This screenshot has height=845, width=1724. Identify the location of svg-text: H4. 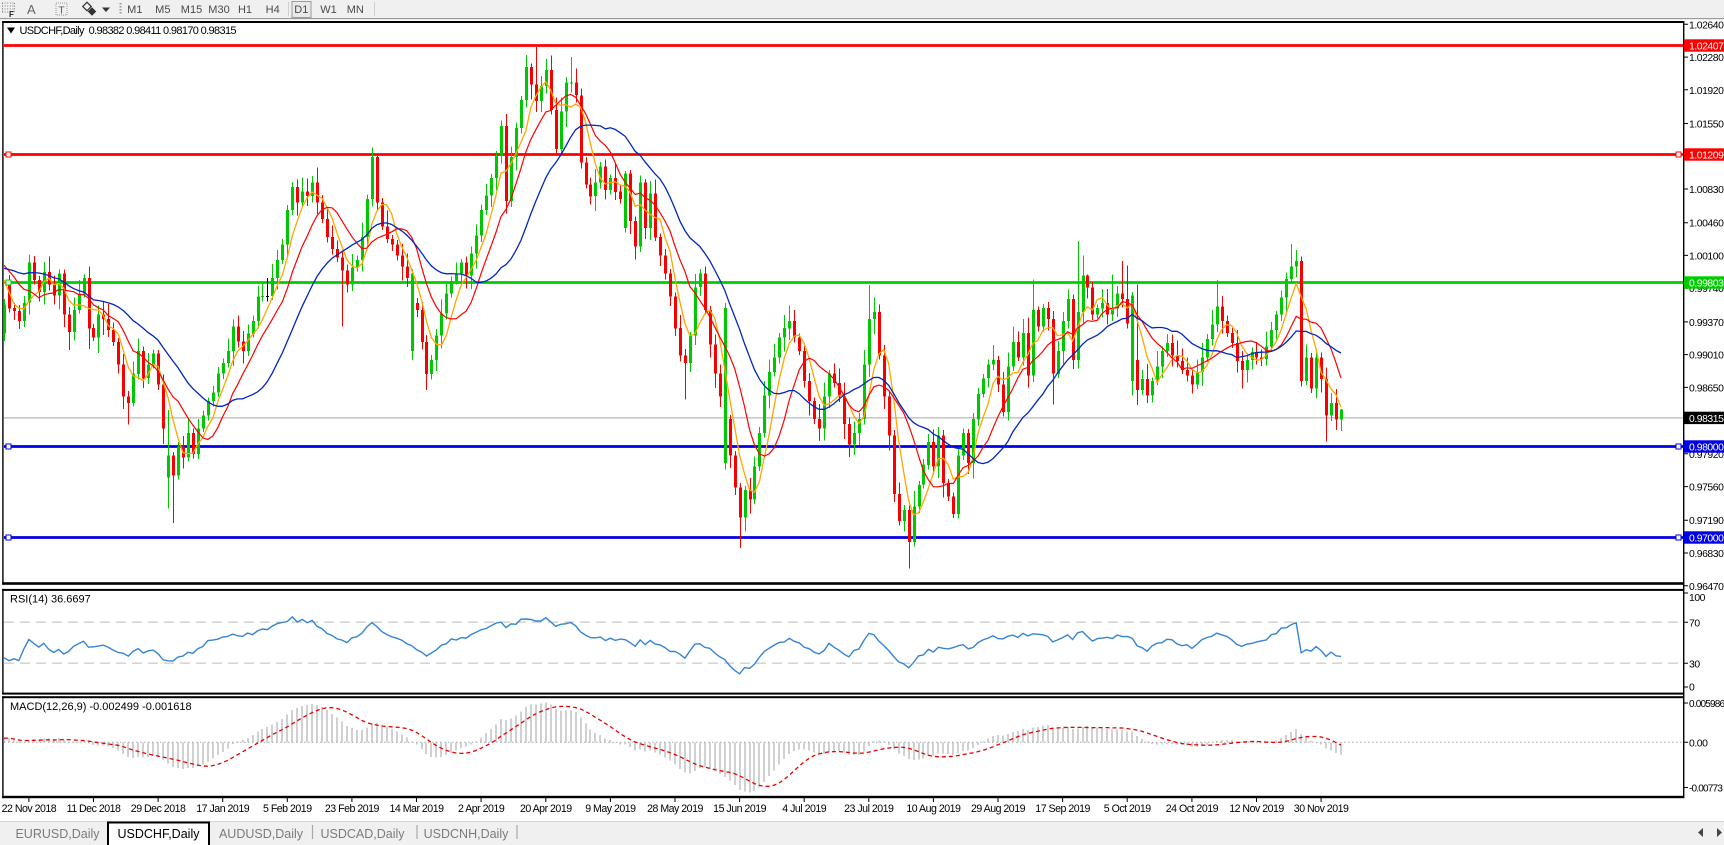
(273, 10).